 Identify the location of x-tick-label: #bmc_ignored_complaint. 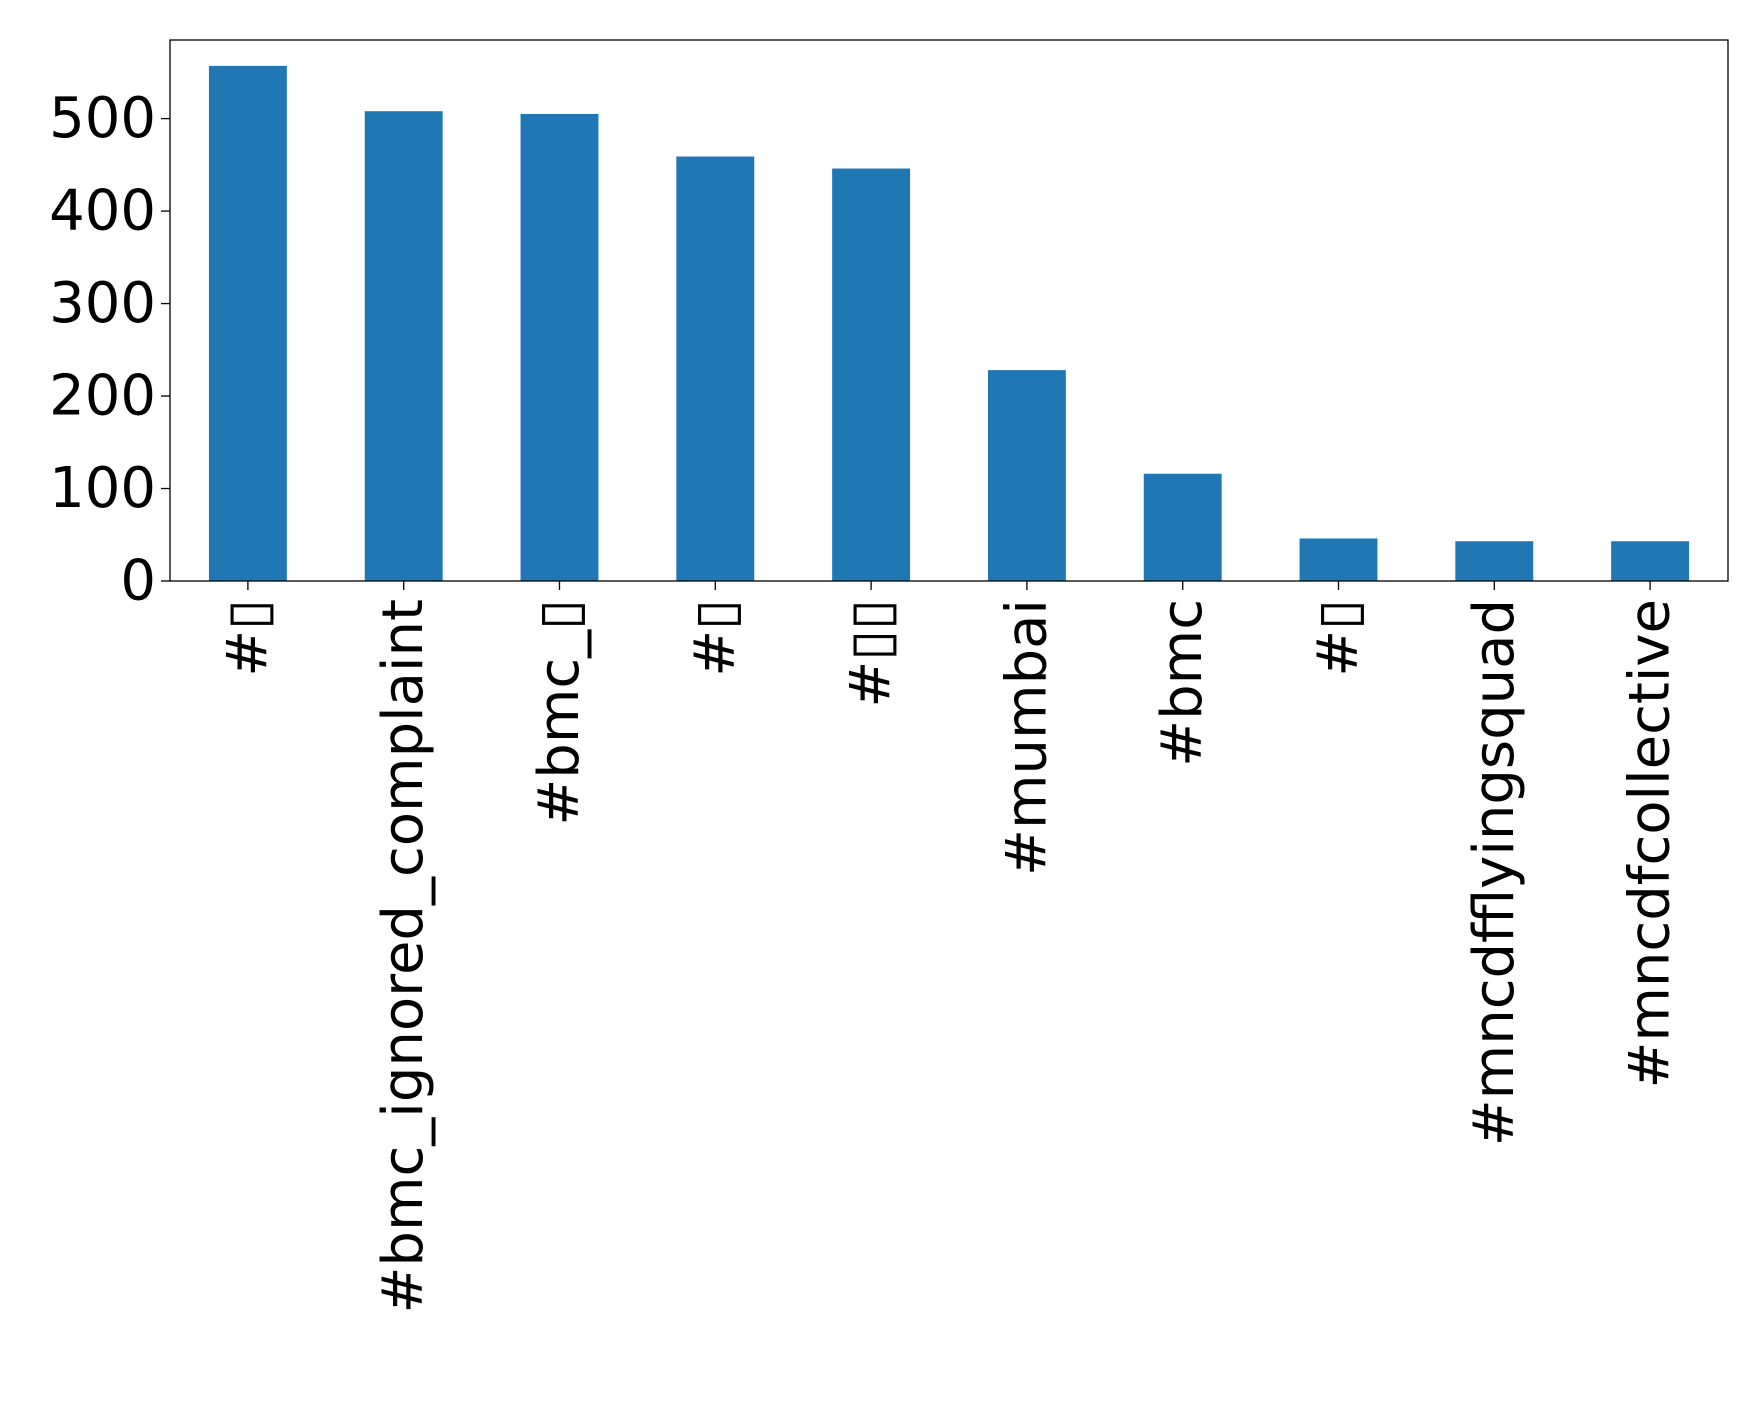
(403, 956).